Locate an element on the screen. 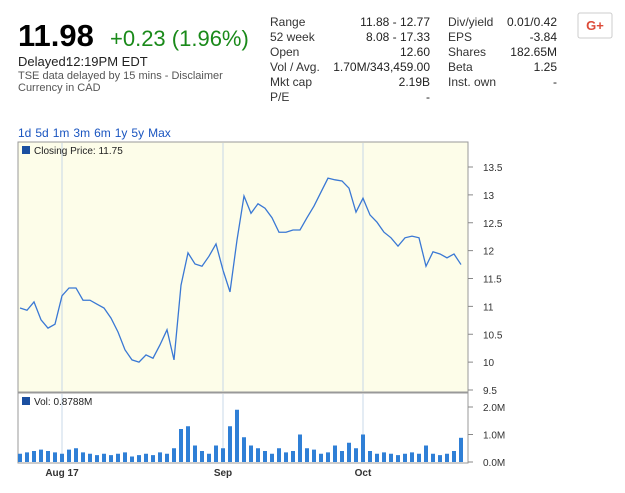  change: +0.23 (1.96%) is located at coordinates (179, 38).